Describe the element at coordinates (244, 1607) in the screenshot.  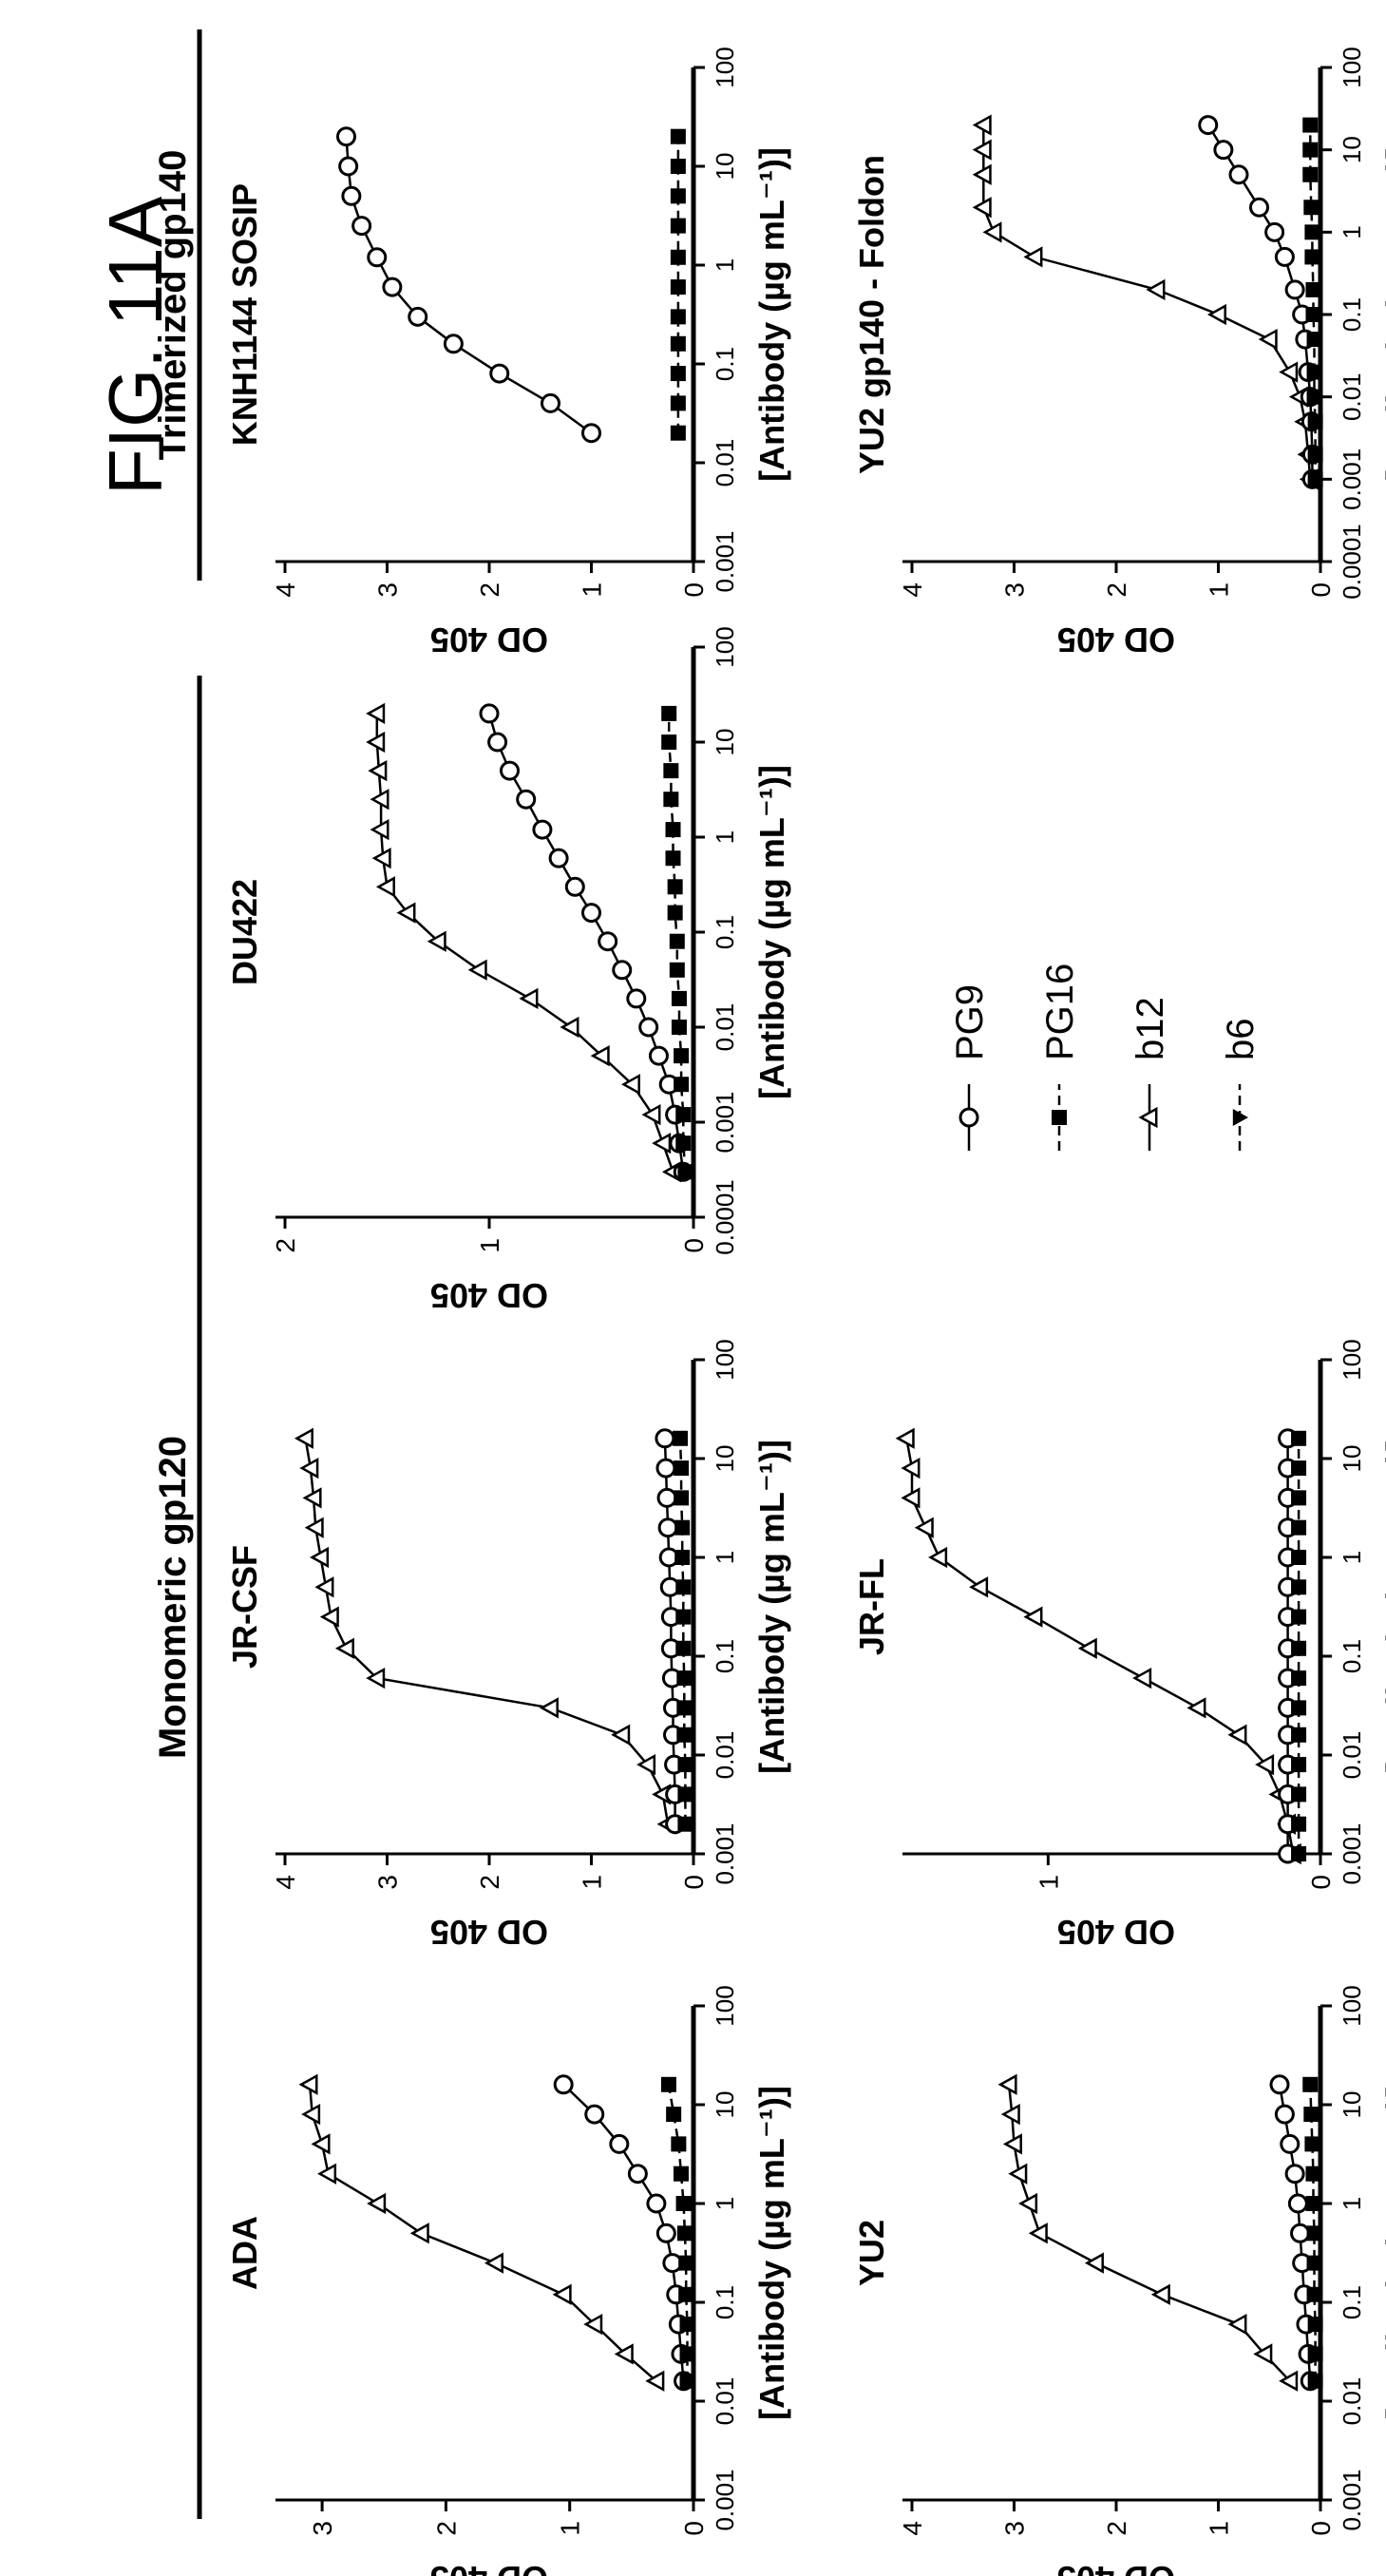
I see `chart-title: JR-CSF` at that location.